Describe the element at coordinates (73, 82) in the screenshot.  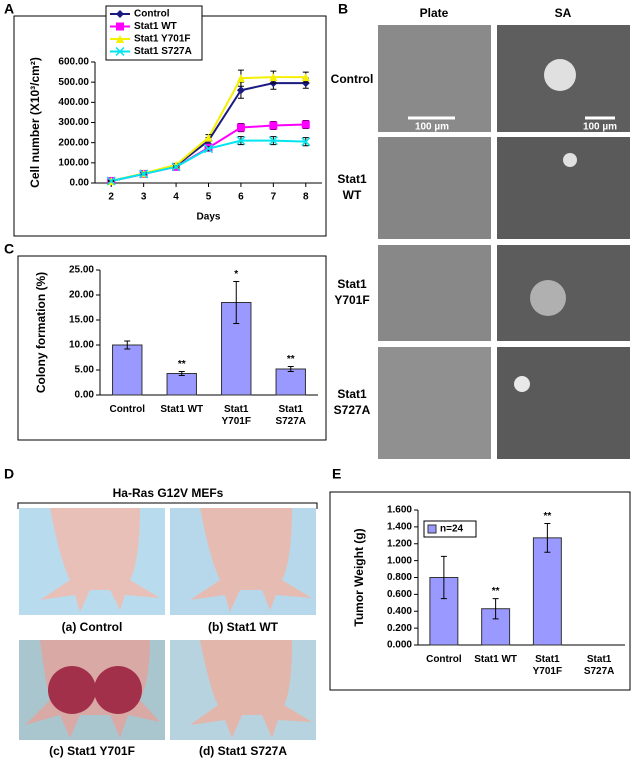
I see `y-tick-label: 500.00` at that location.